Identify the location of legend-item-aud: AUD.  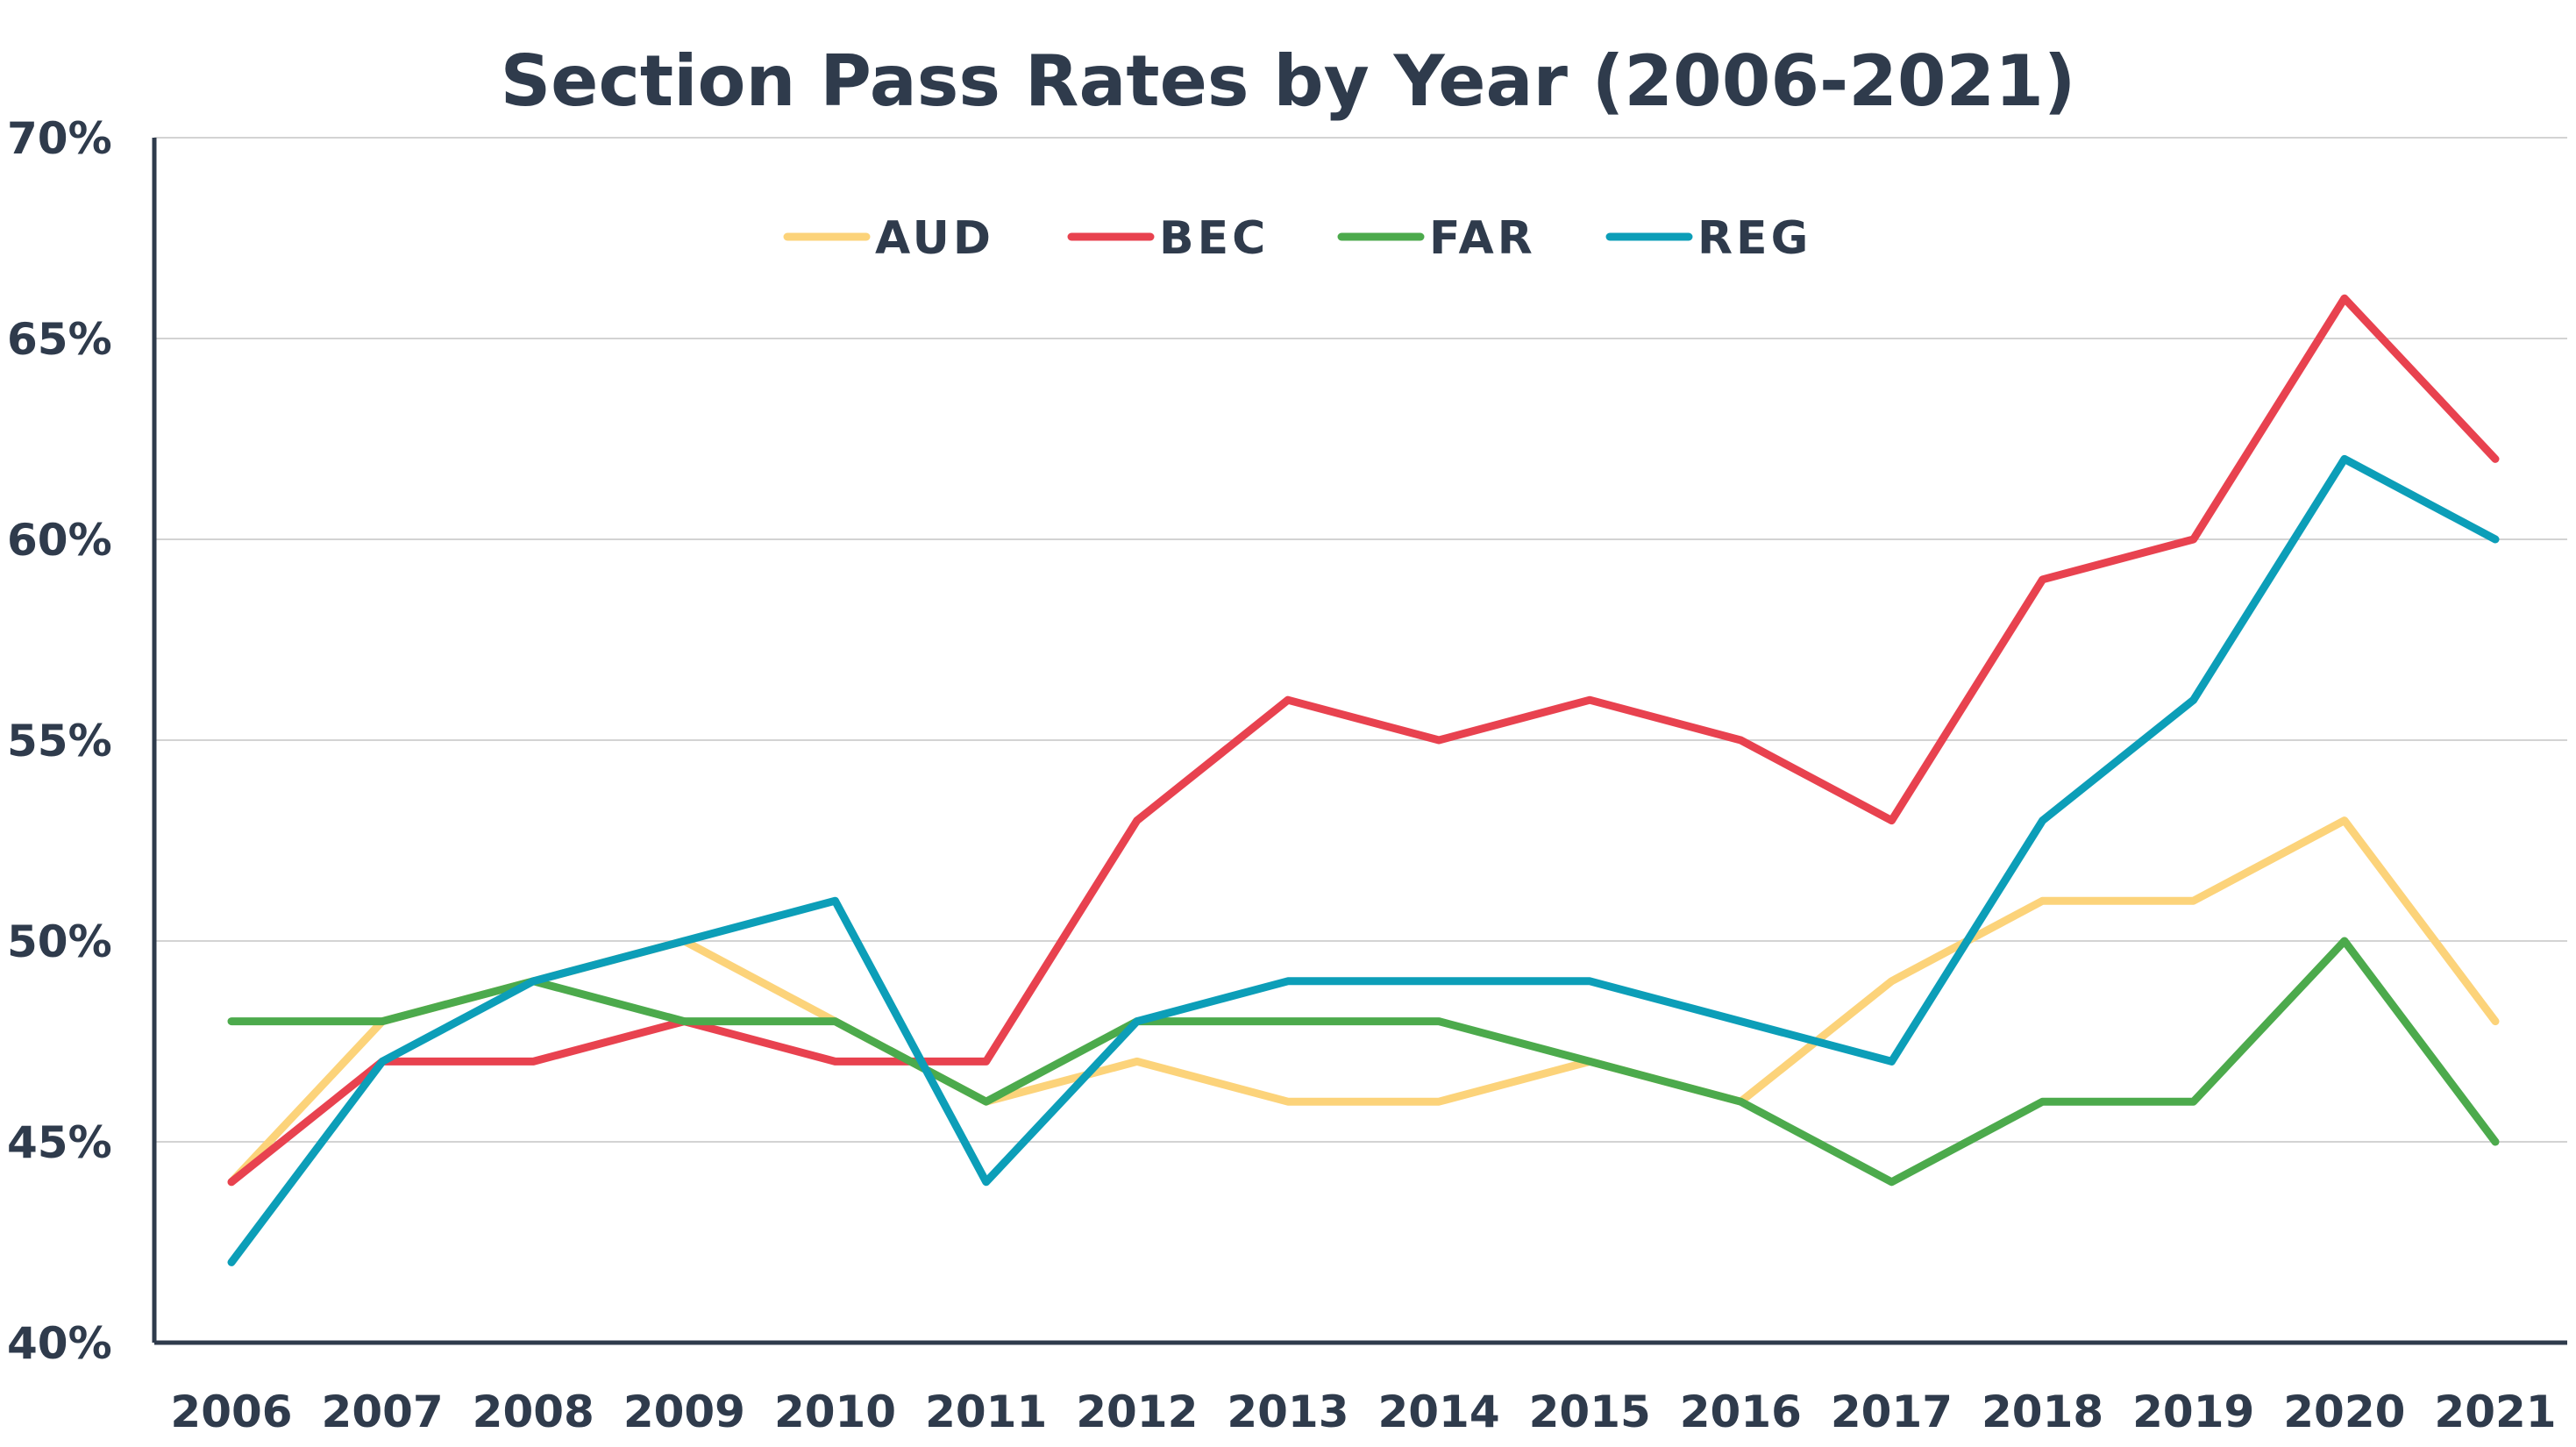
(888, 238).